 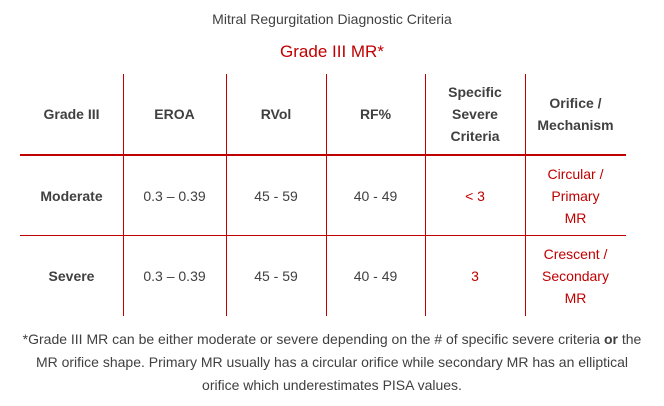 What do you see at coordinates (475, 276) in the screenshot?
I see `cell-criteria: 3` at bounding box center [475, 276].